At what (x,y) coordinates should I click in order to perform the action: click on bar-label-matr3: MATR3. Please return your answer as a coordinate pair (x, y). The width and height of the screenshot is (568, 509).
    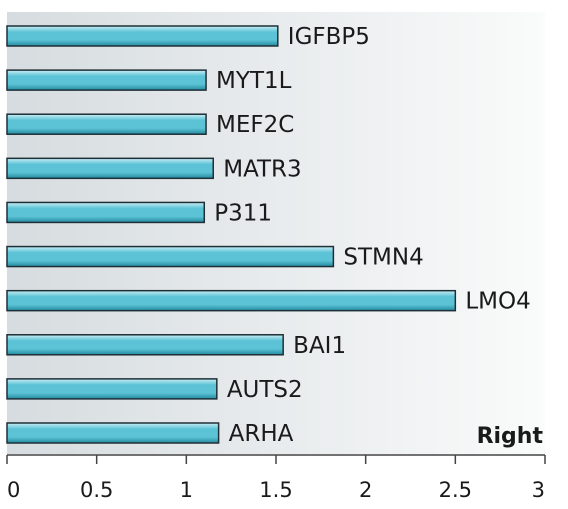
    Looking at the image, I should click on (262, 169).